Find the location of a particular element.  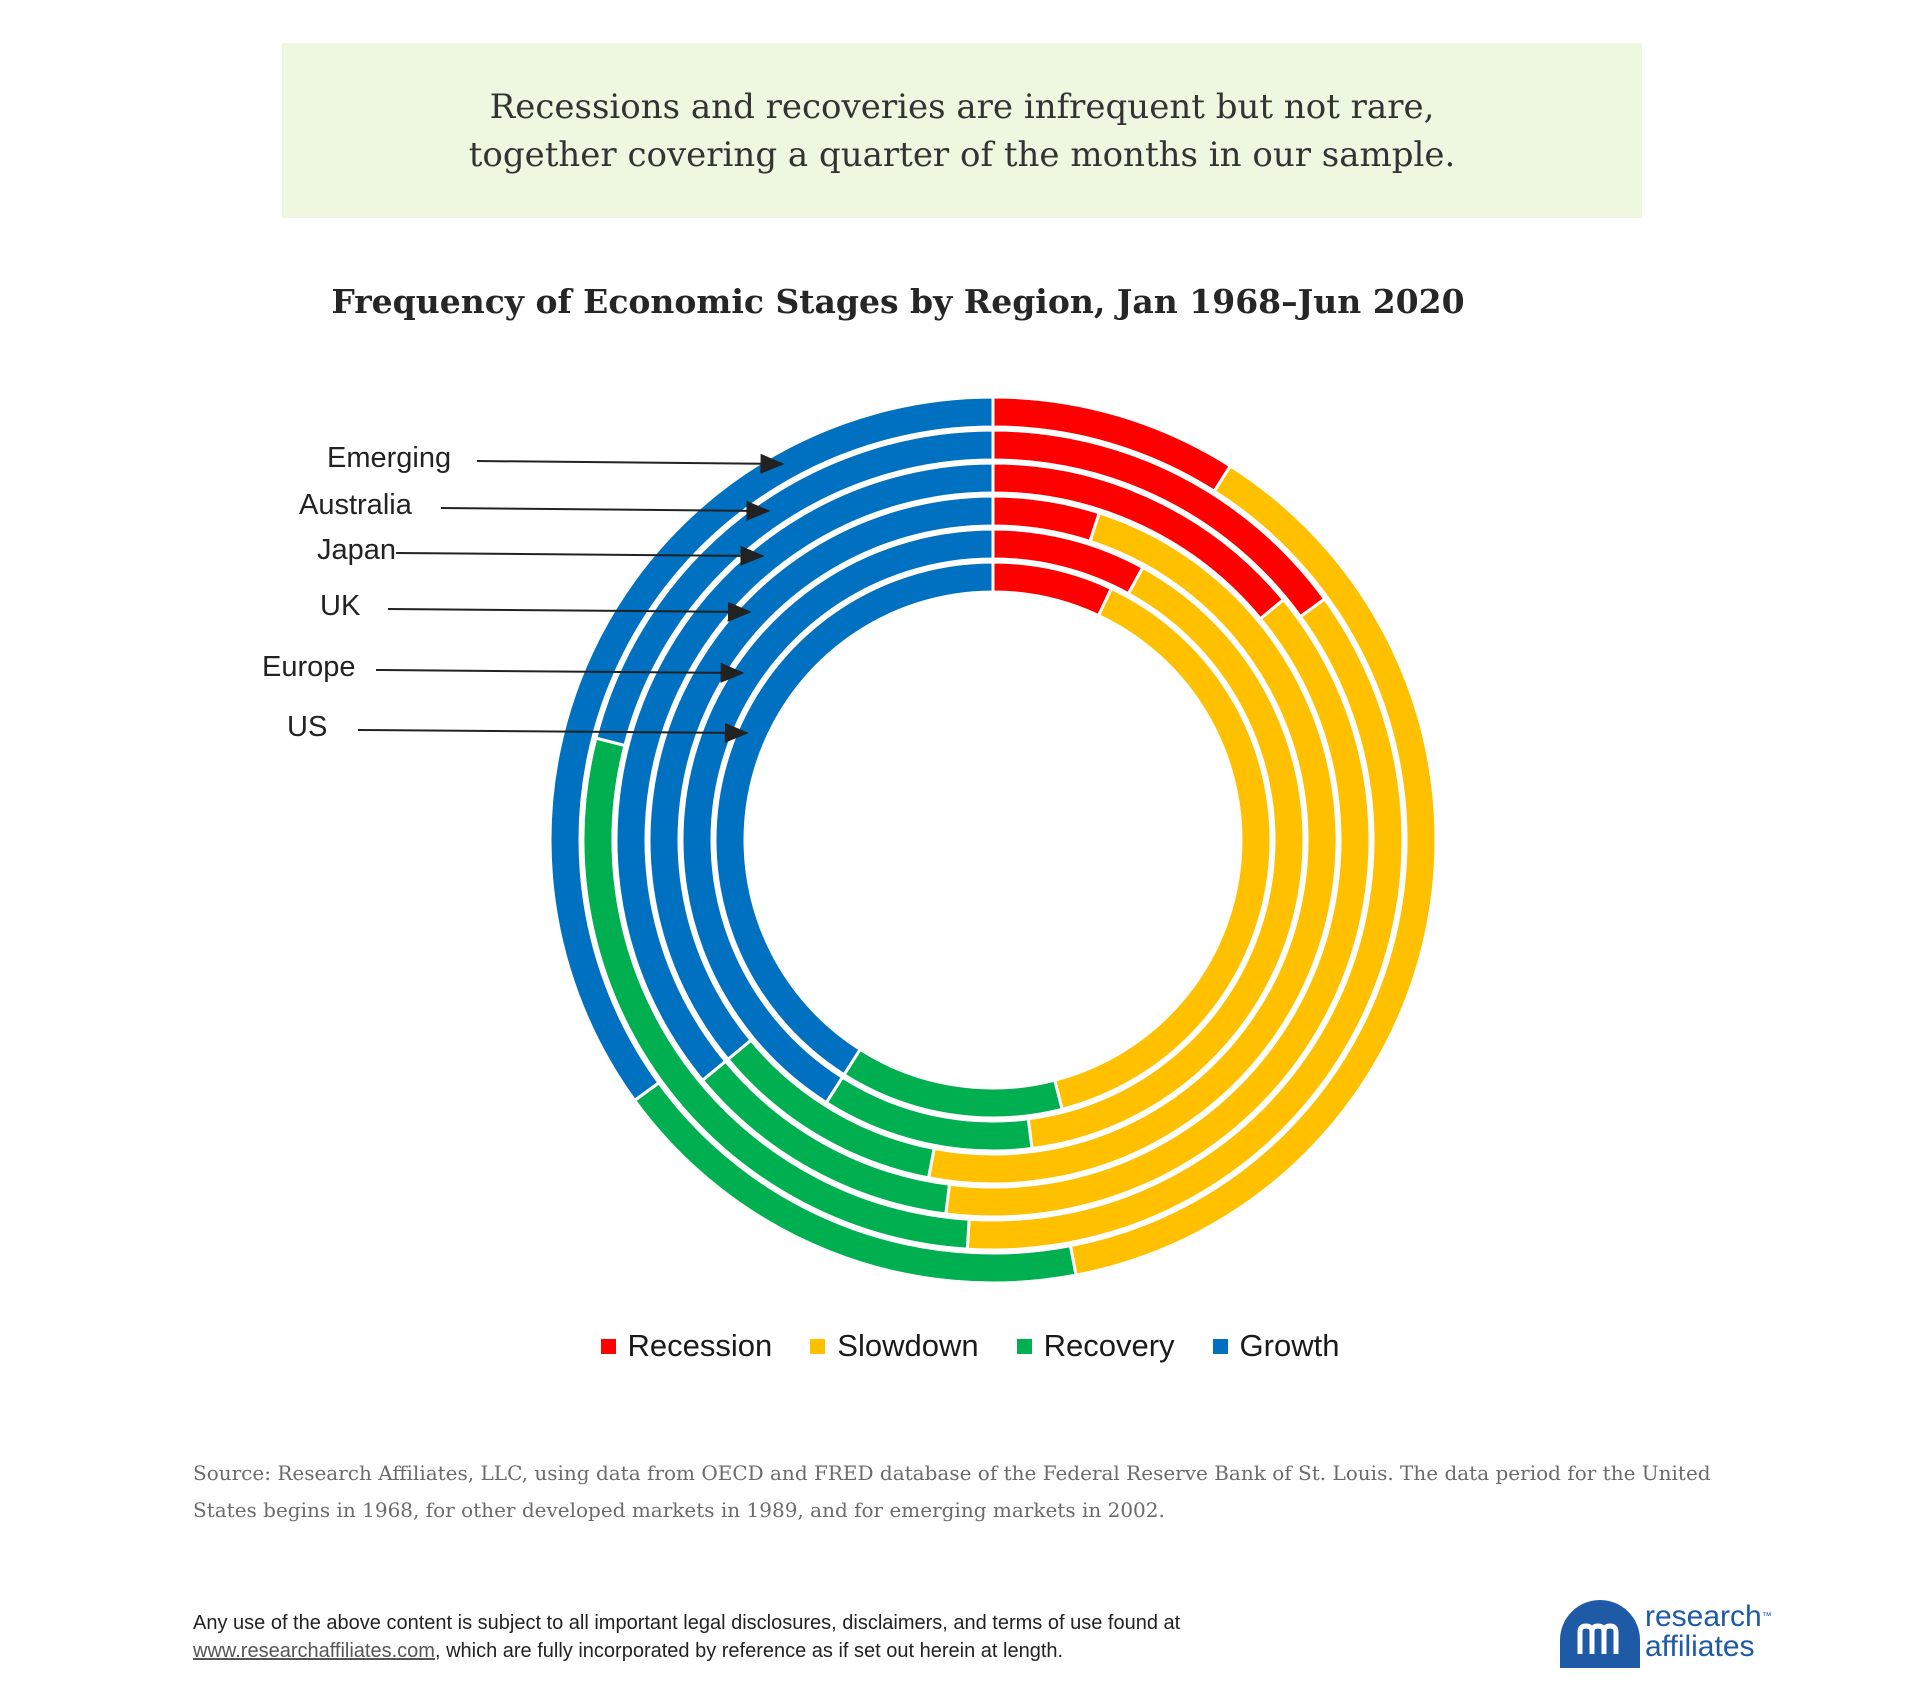

legend-item-recovery: Recovery is located at coordinates (1095, 1346).